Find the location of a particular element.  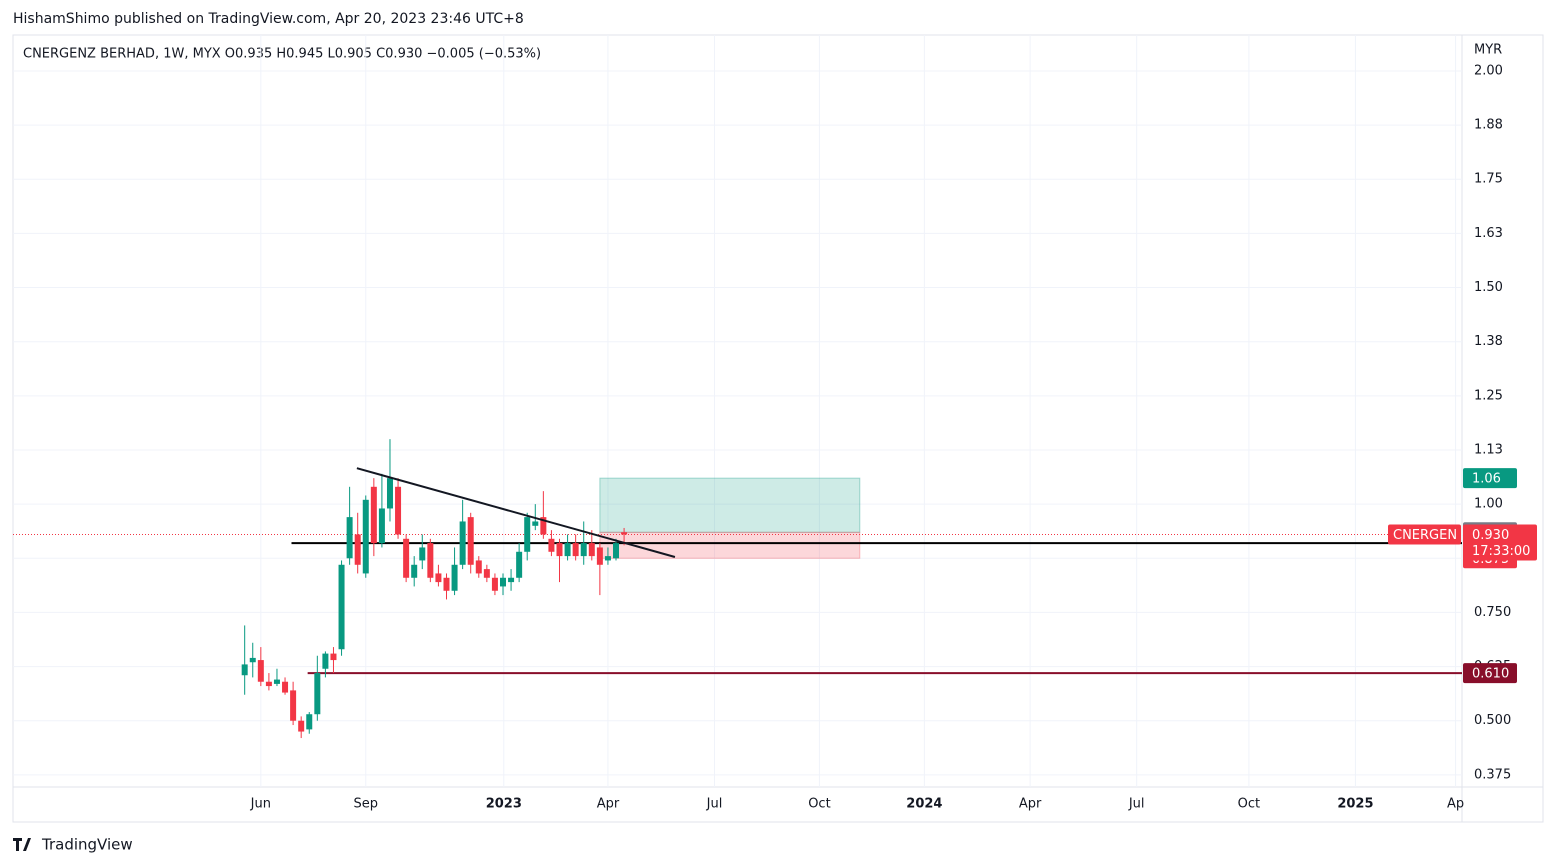

y-tick-label: 0.750 is located at coordinates (1492, 612).